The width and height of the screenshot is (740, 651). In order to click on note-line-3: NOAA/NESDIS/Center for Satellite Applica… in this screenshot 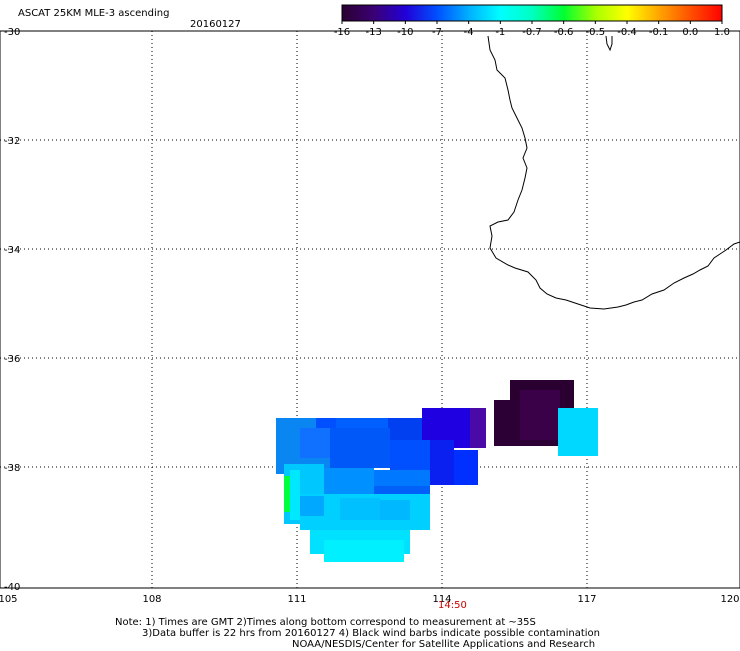, I will do `click(444, 644)`.